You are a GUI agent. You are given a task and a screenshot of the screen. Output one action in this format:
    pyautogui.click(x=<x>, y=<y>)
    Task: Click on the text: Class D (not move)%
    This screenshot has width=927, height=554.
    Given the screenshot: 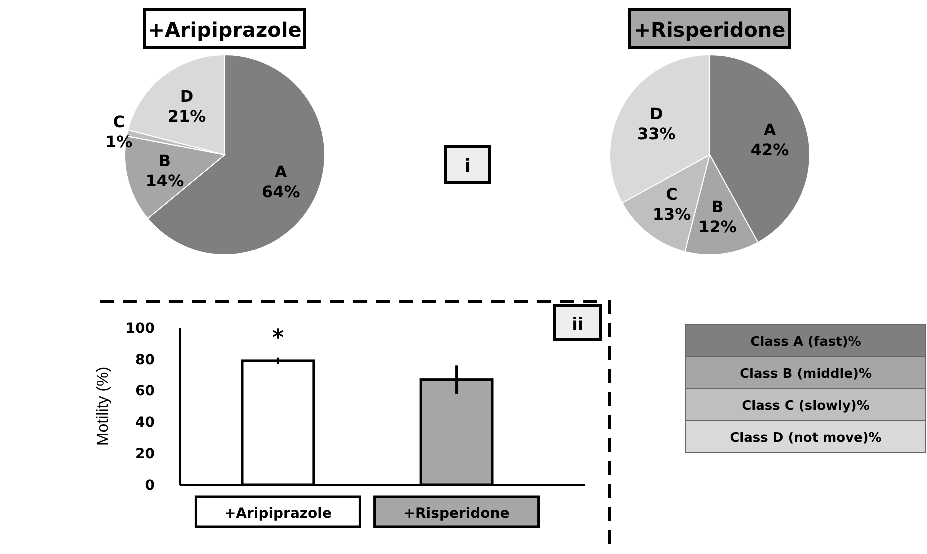 What is the action you would take?
    pyautogui.click(x=806, y=438)
    